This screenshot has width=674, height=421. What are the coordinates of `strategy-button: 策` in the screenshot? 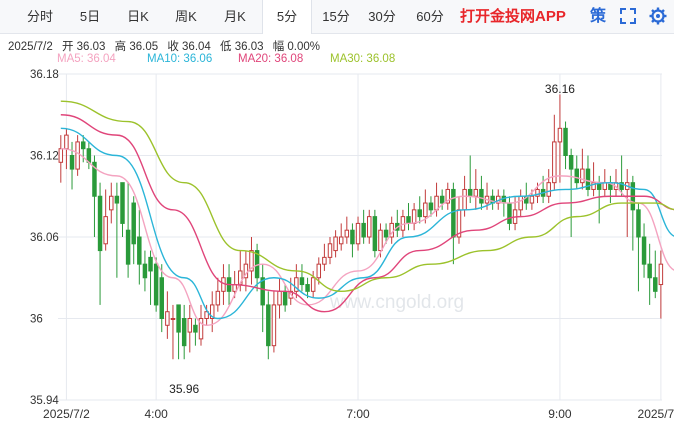 It's located at (598, 16).